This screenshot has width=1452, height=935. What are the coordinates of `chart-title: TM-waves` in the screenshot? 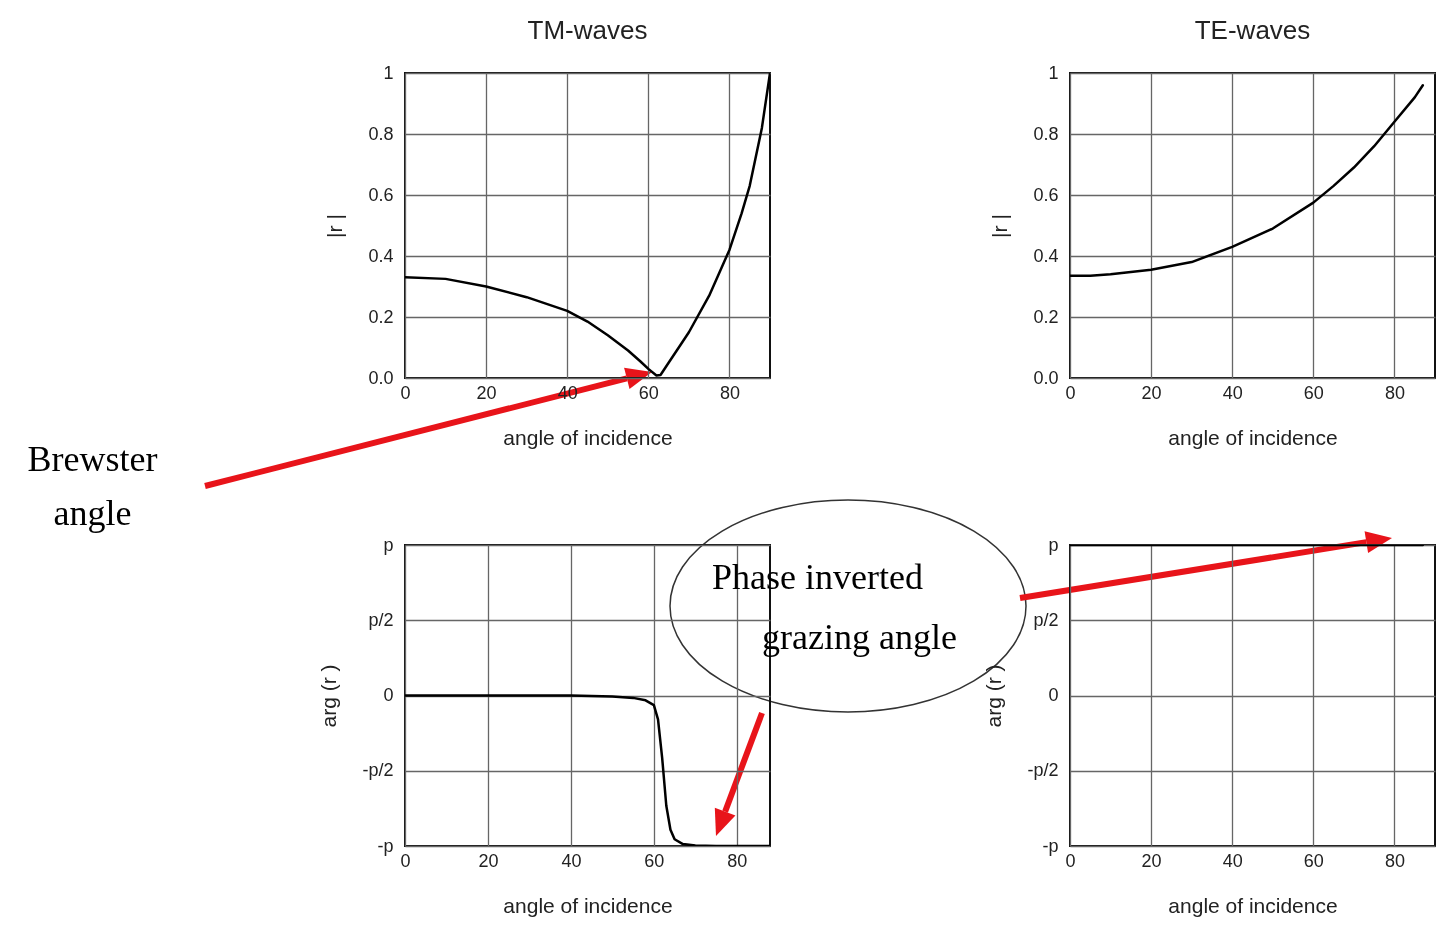 It's located at (587, 30).